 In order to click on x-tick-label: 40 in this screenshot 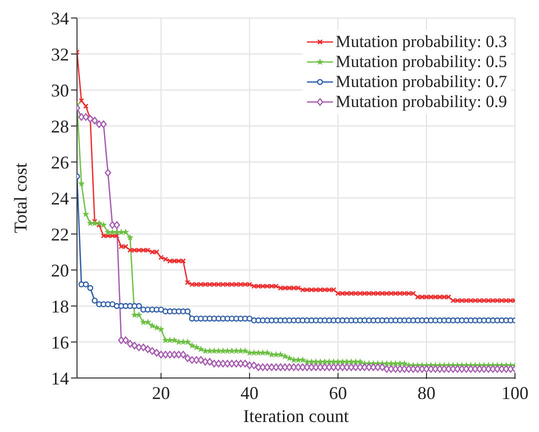, I will do `click(249, 392)`.